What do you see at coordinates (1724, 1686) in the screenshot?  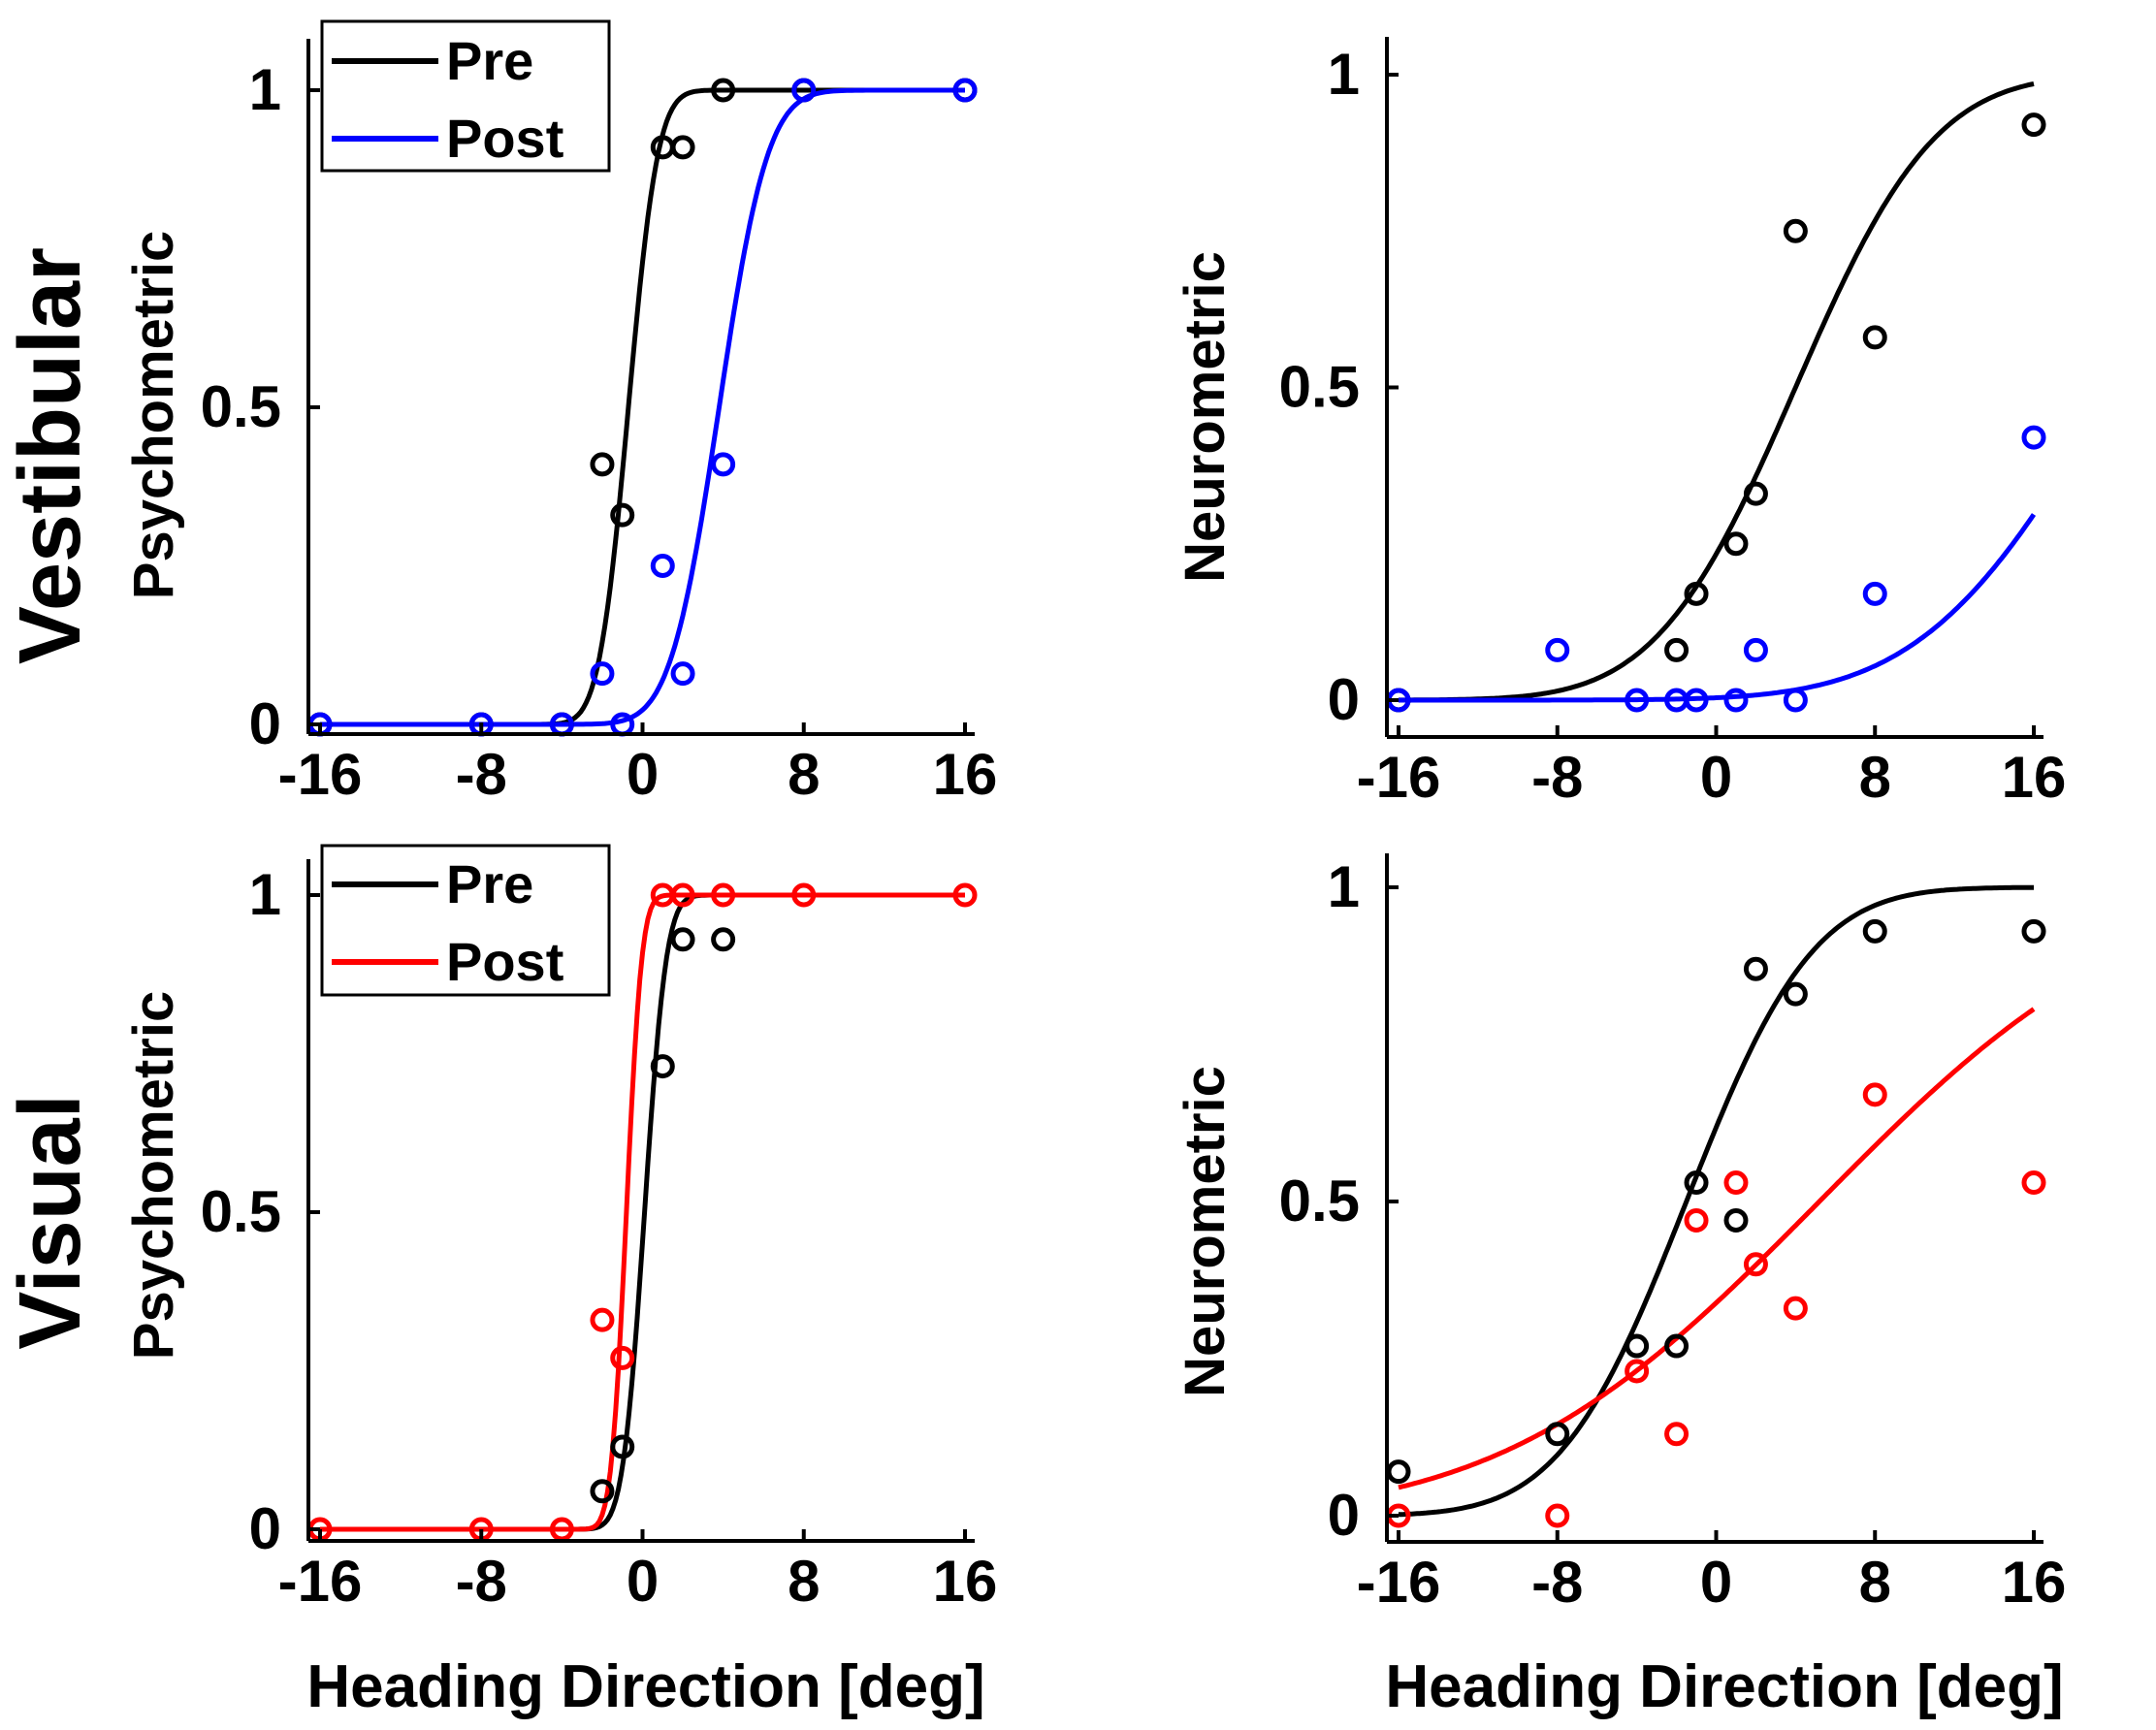 I see `x-axis-label-right: Heading Direction [deg]` at bounding box center [1724, 1686].